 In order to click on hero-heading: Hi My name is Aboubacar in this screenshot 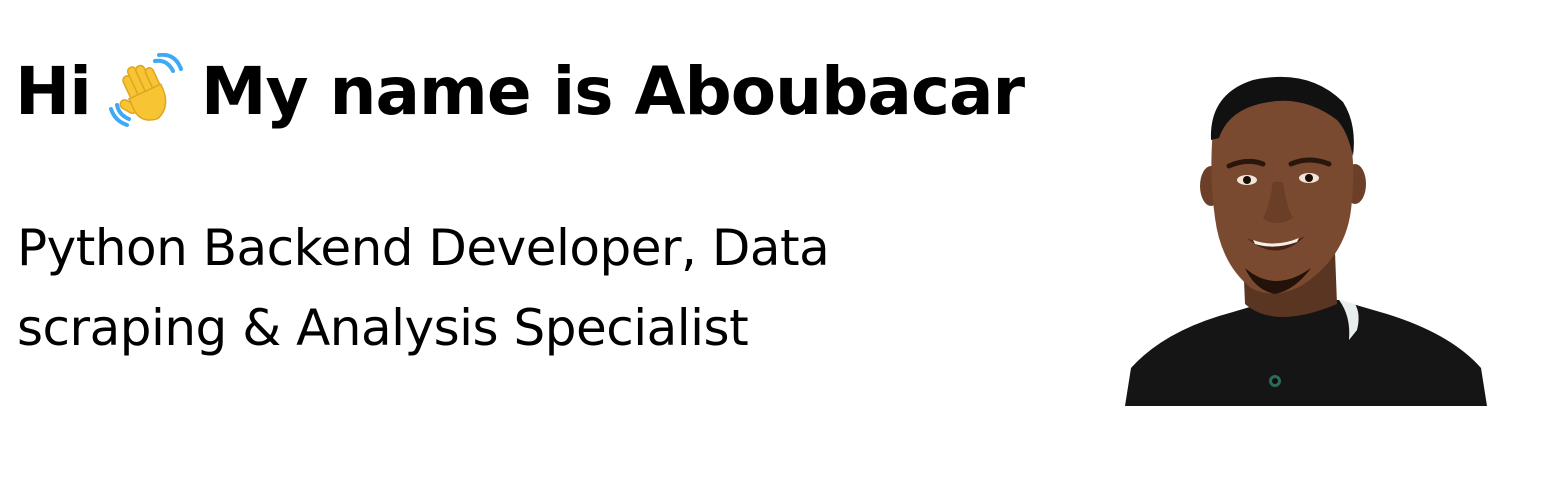, I will do `click(520, 92)`.